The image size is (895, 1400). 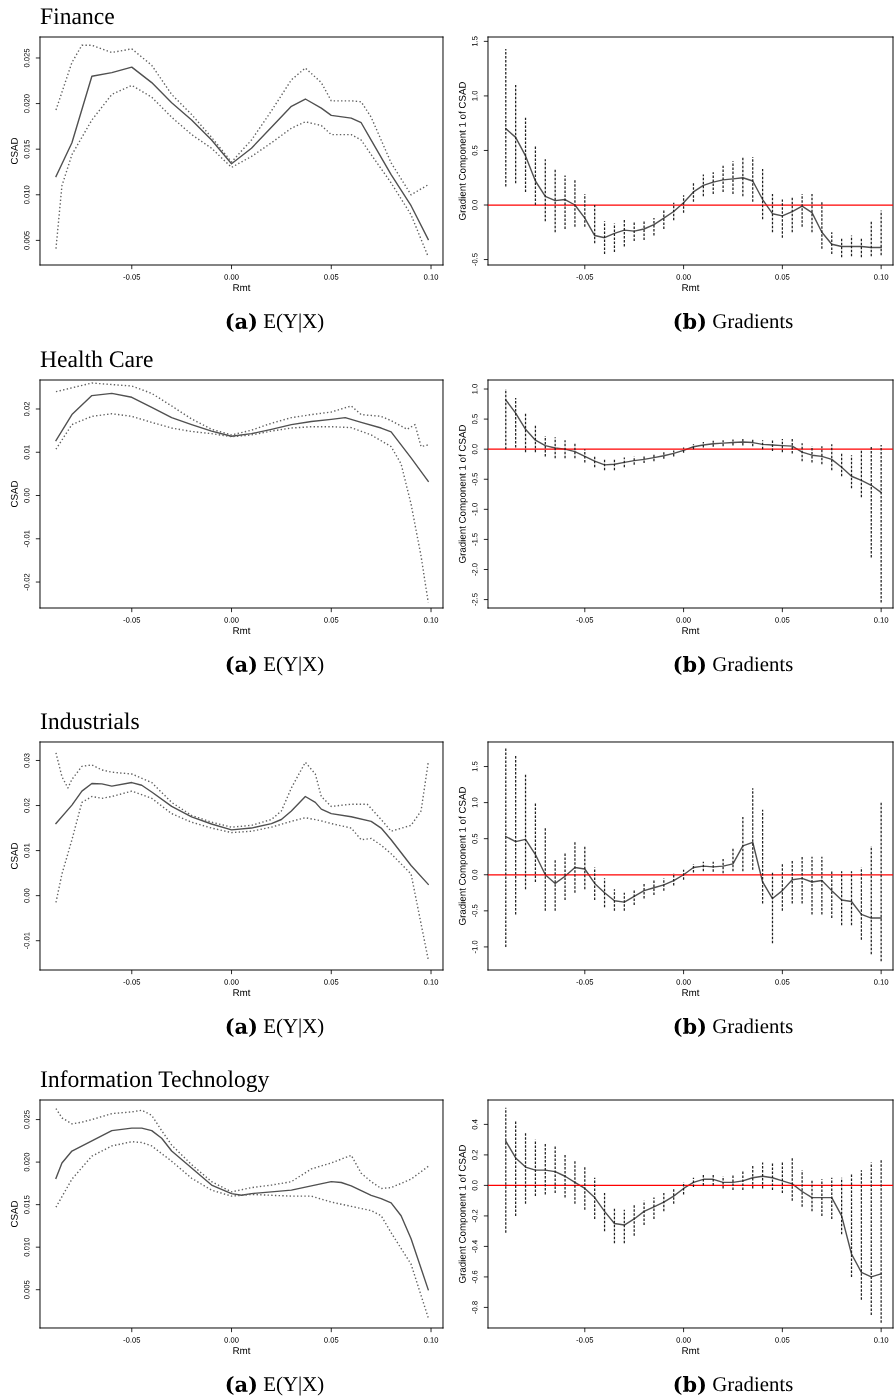 I want to click on chart-title: Health Care, so click(x=96, y=359).